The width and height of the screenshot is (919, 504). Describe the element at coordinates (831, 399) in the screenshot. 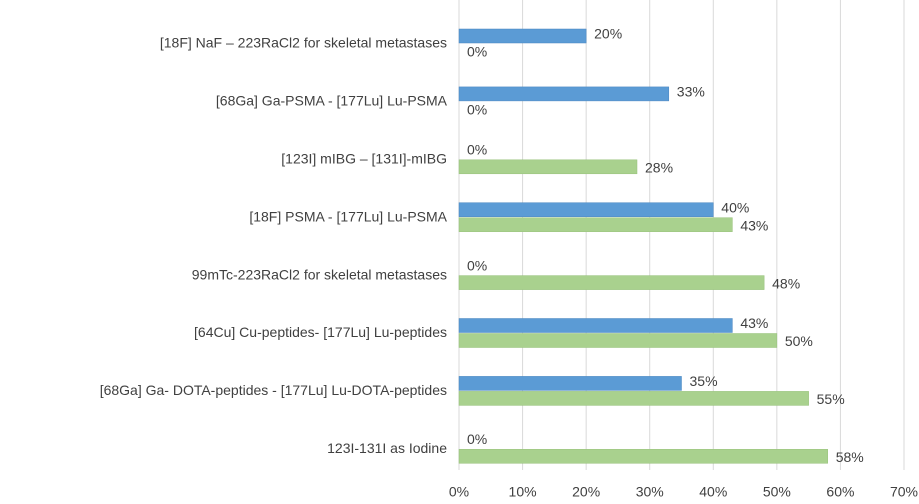

I see `value-label: 55%` at that location.